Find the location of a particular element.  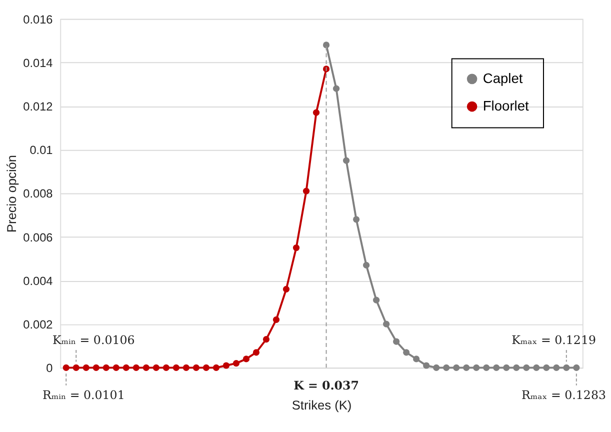

y-tick-label: 0.012 is located at coordinates (38, 106).